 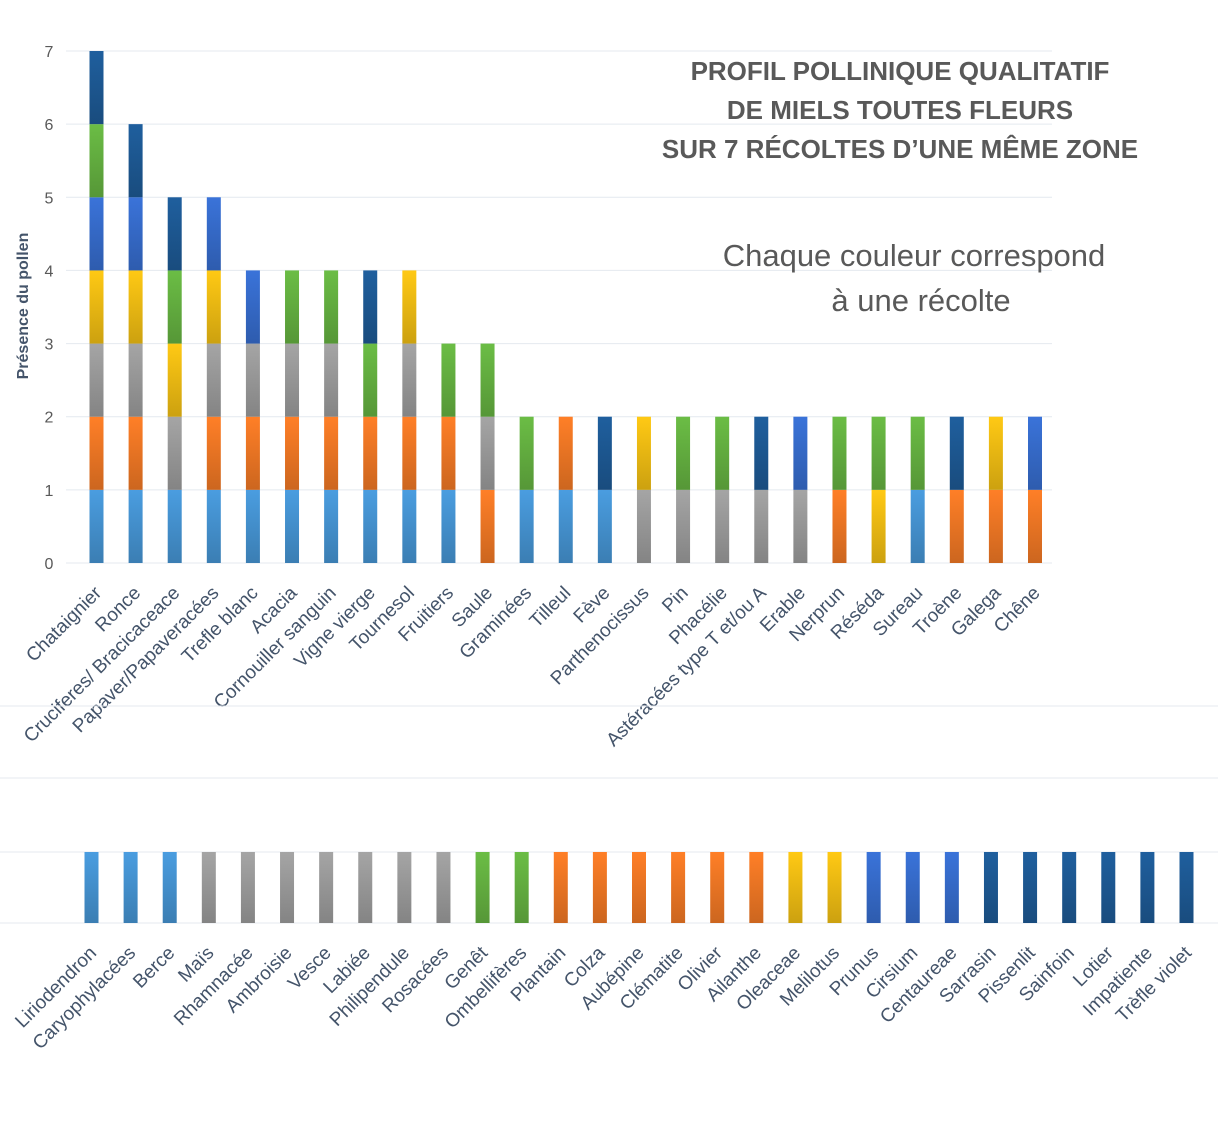 I want to click on category-label: Cruciferes/ Bracicaceace, so click(x=102, y=665).